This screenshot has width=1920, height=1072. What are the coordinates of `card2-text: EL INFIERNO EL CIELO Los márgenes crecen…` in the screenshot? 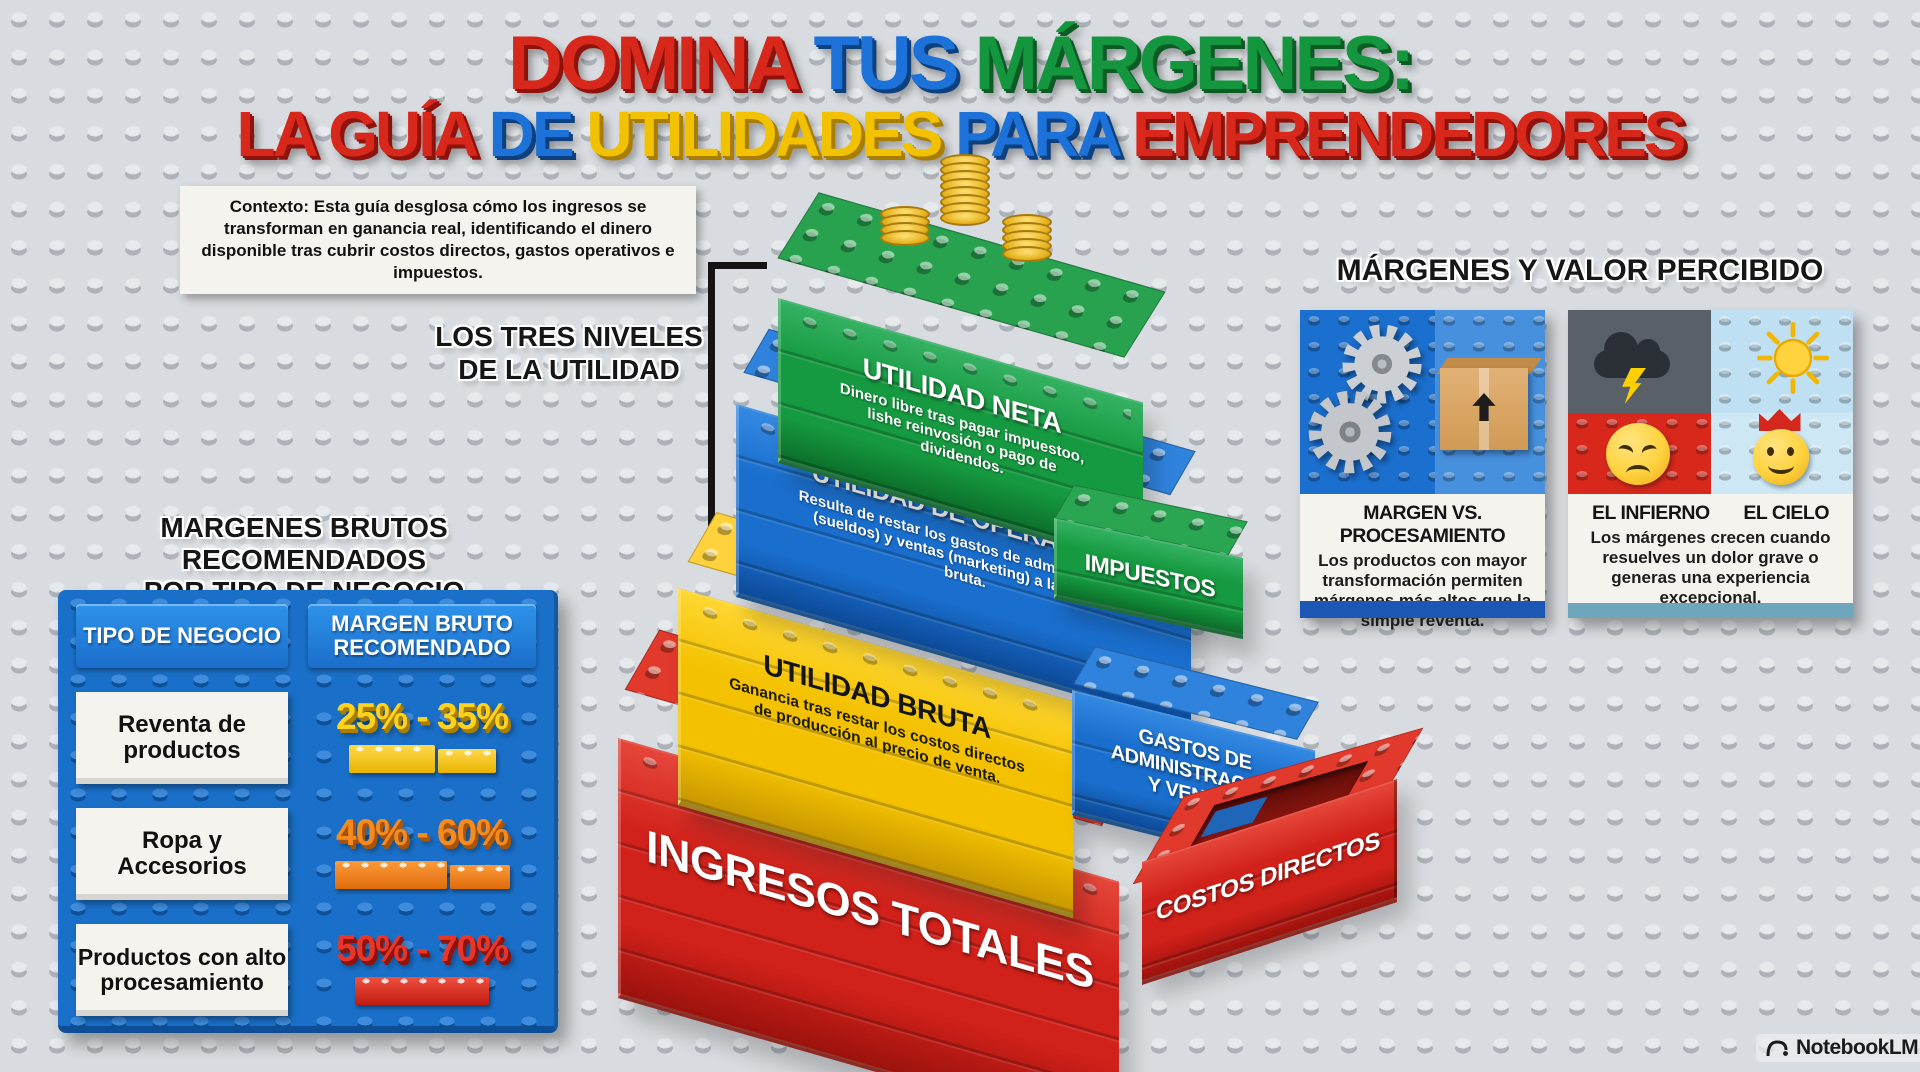 It's located at (1710, 551).